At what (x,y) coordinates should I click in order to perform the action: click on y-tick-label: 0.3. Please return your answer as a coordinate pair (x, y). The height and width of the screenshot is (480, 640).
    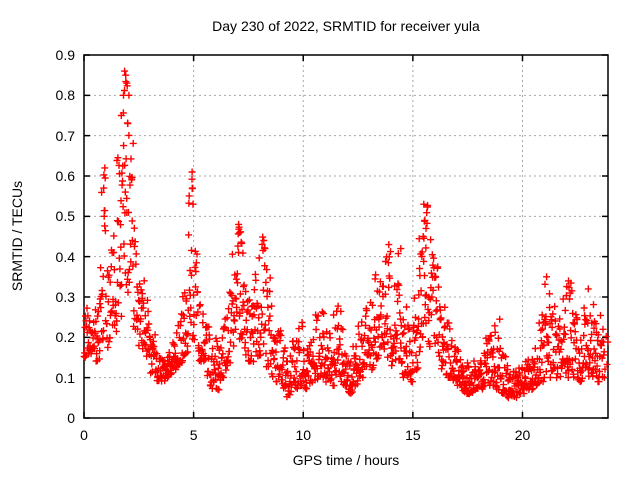
    Looking at the image, I should click on (65, 297).